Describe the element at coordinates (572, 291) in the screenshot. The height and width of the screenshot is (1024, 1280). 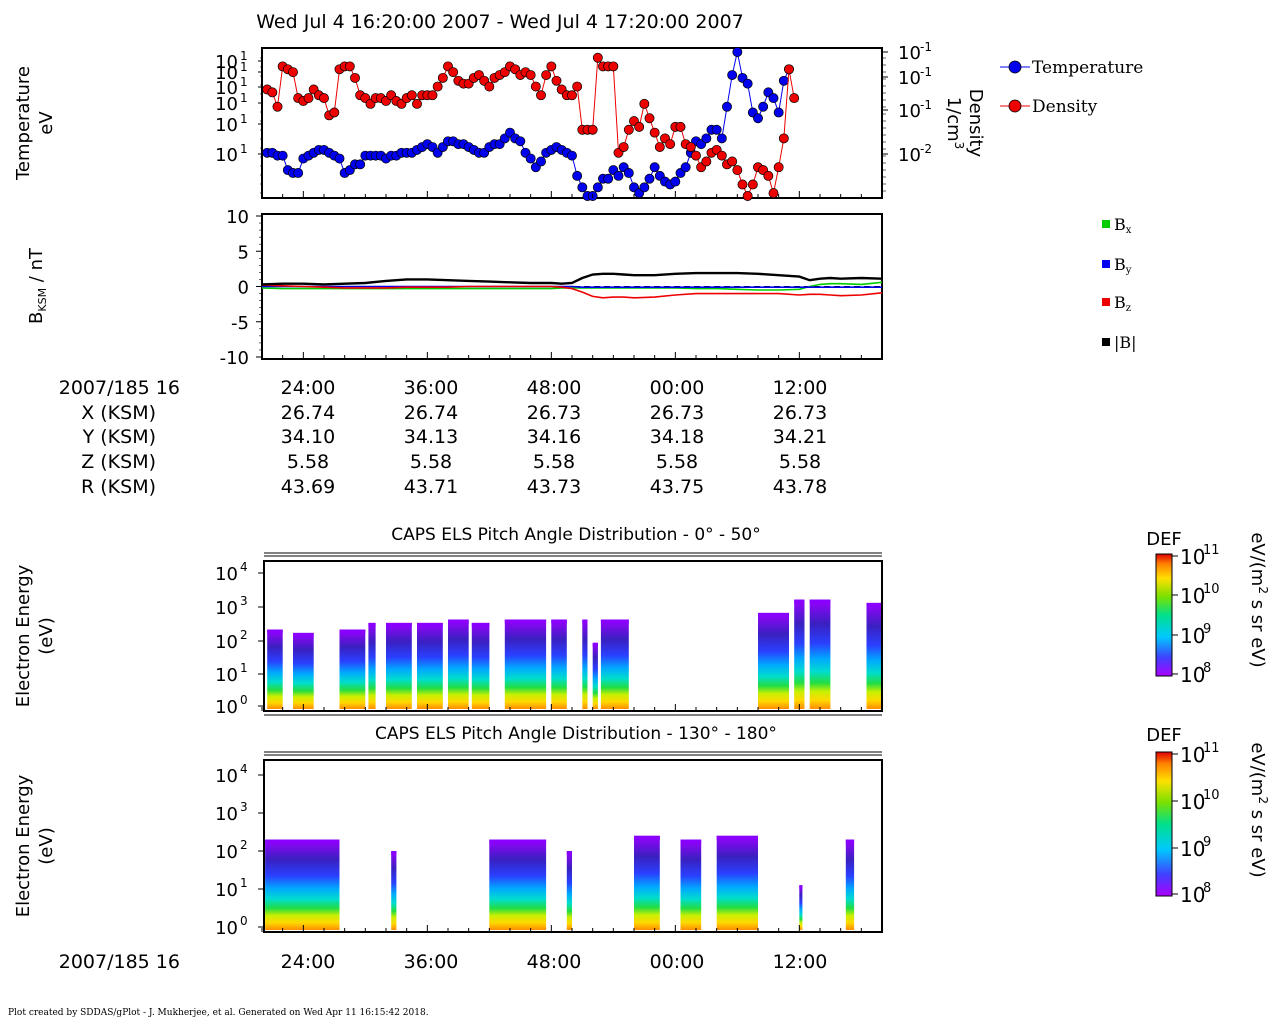
I see `bfield-bz-line` at that location.